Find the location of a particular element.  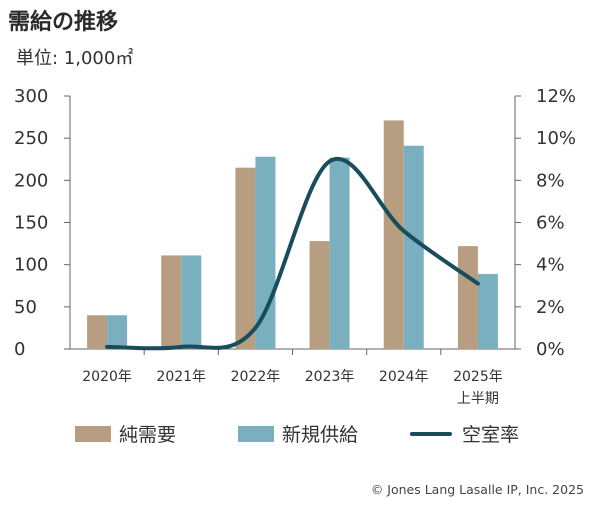

x-tick-label: 2023年 is located at coordinates (330, 377).